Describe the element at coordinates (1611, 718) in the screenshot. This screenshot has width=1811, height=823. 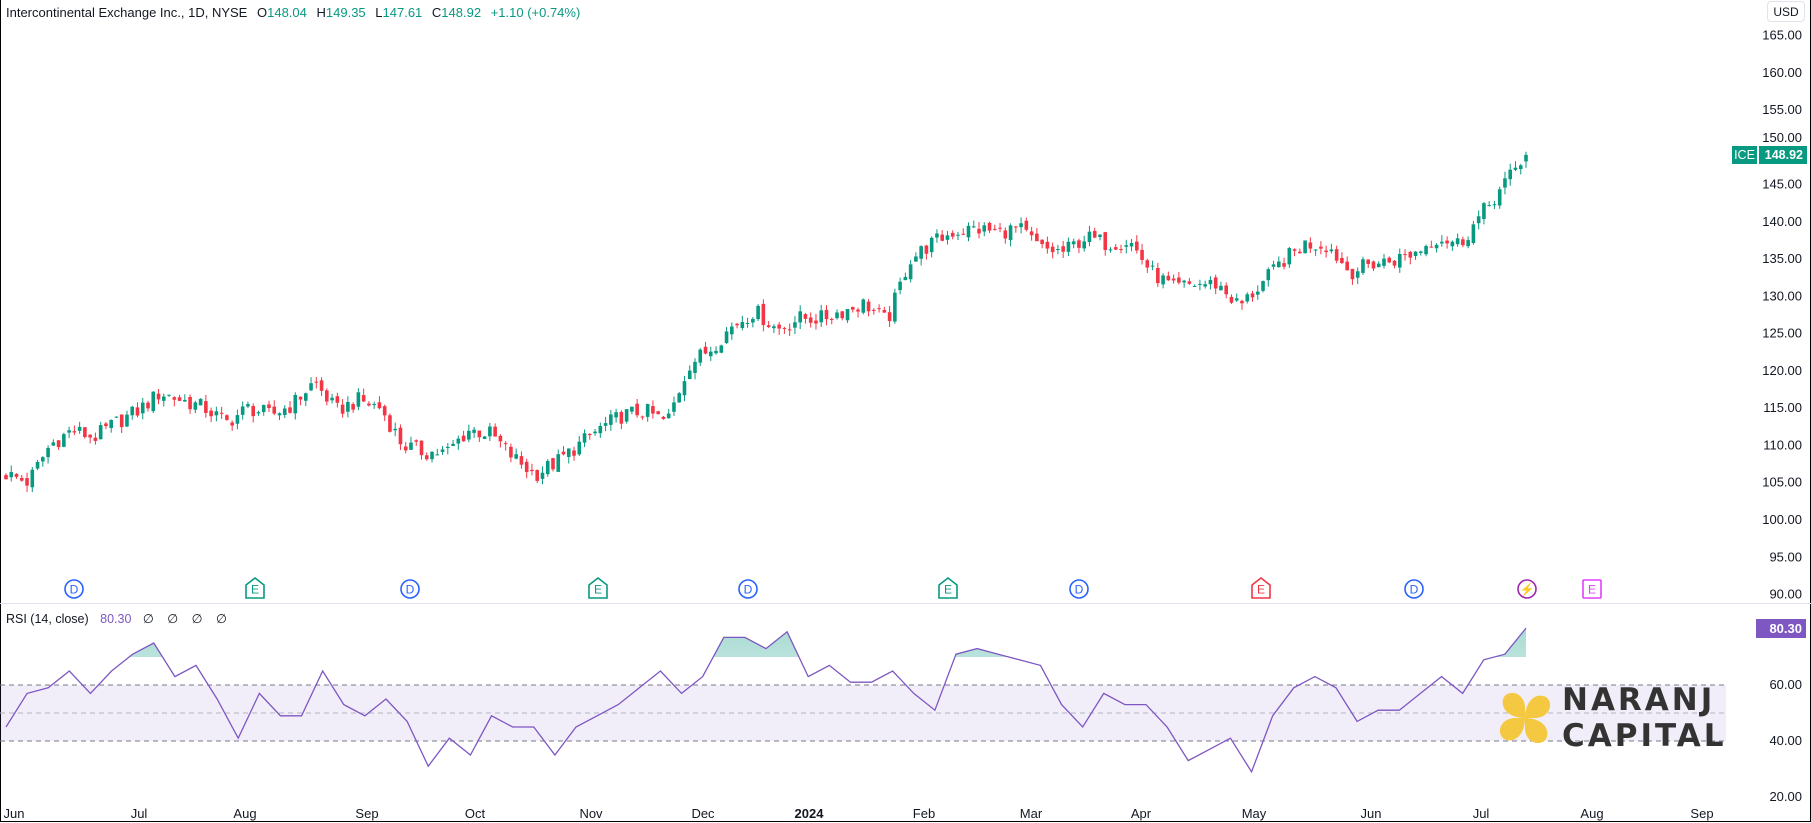
I see `naranj-capital-watermark: NARANJ CAPITAL` at that location.